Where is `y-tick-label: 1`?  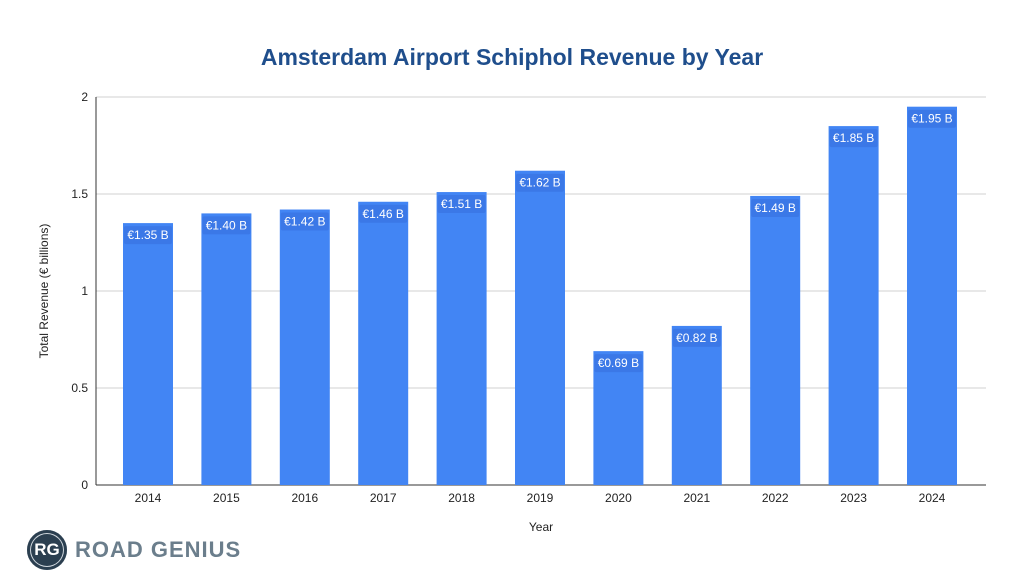 y-tick-label: 1 is located at coordinates (84, 291).